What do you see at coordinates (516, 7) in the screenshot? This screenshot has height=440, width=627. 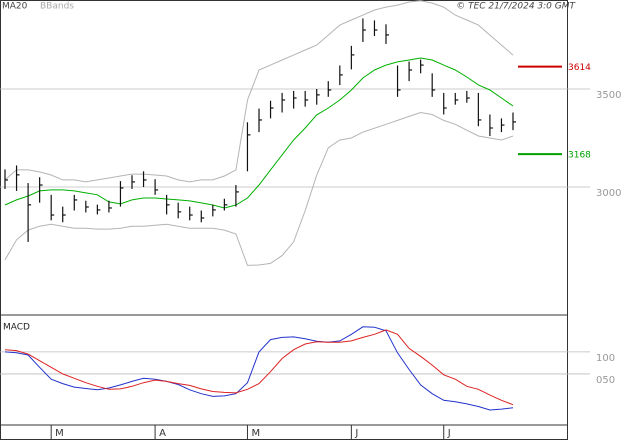 I see `source: © TEC 21/7/2024 3:0 GMT` at bounding box center [516, 7].